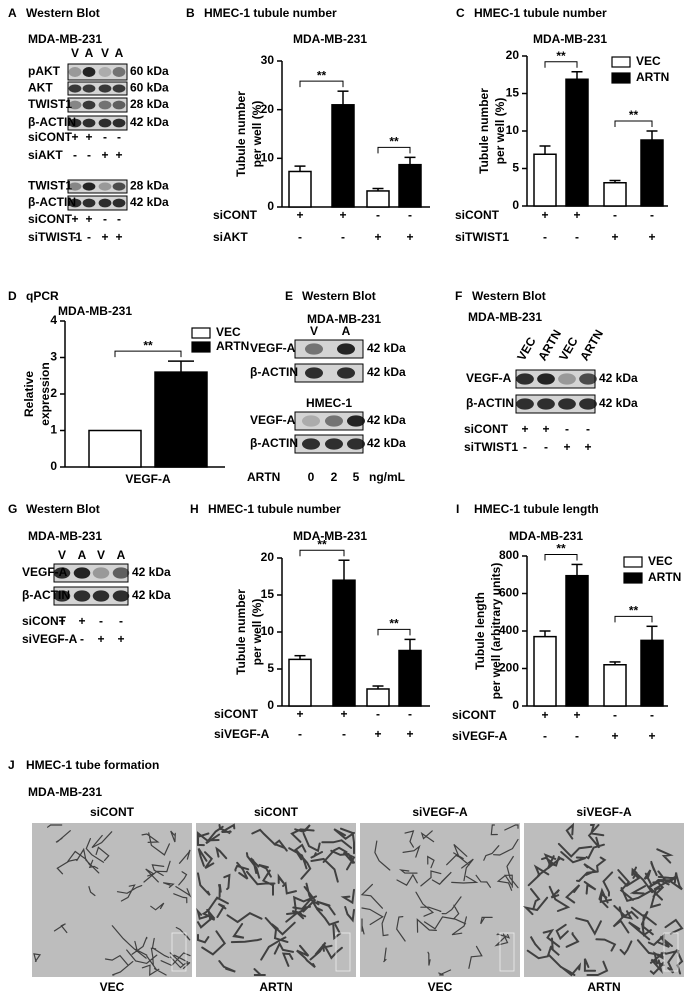 This screenshot has height=997, width=688. Describe the element at coordinates (343, 952) in the screenshot. I see `scale-bar-box` at that location.